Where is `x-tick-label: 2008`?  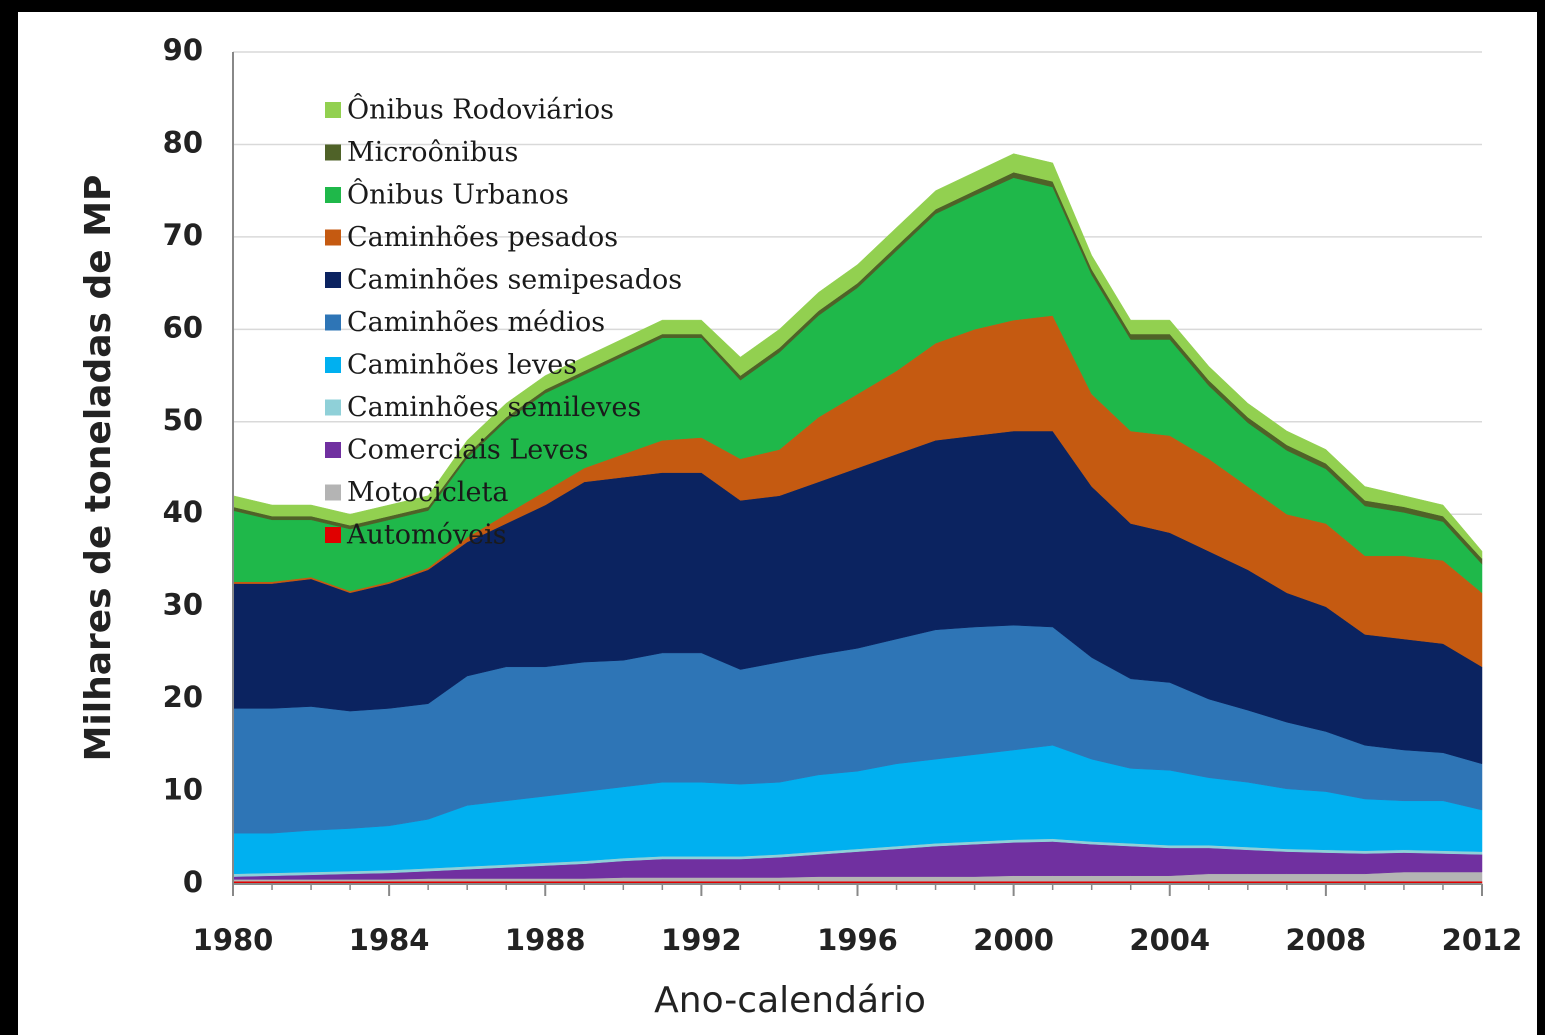 x-tick-label: 2008 is located at coordinates (1326, 940).